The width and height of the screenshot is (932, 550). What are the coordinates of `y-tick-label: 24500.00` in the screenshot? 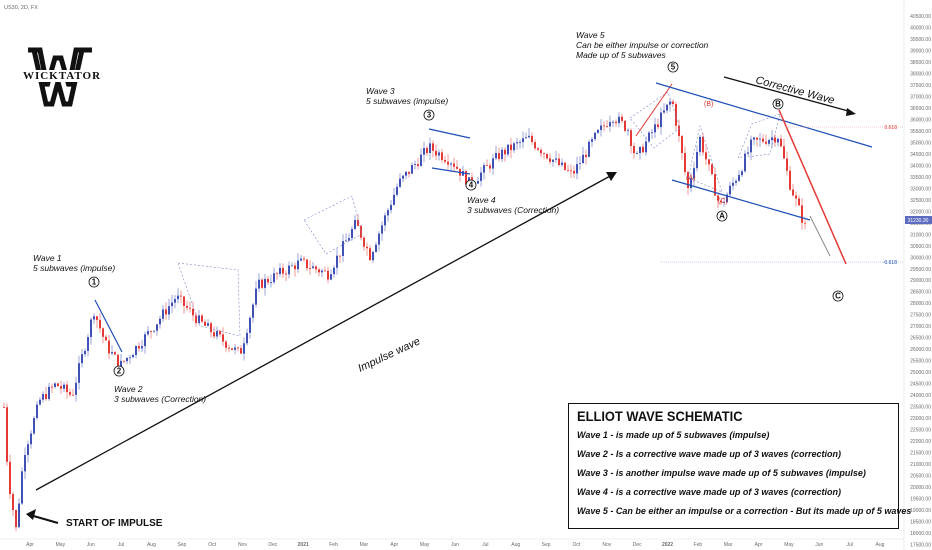 It's located at (920, 385).